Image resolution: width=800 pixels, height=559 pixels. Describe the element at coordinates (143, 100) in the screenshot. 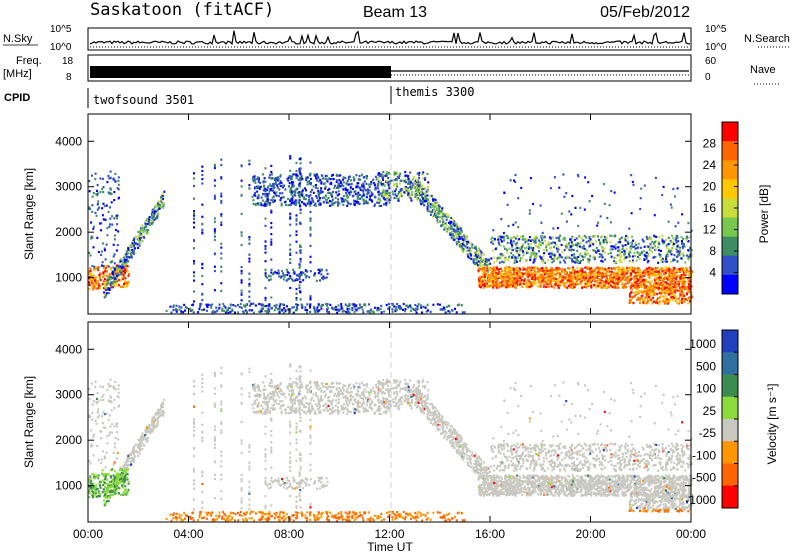

I see `cpid-program-1: twofsound 3501` at that location.